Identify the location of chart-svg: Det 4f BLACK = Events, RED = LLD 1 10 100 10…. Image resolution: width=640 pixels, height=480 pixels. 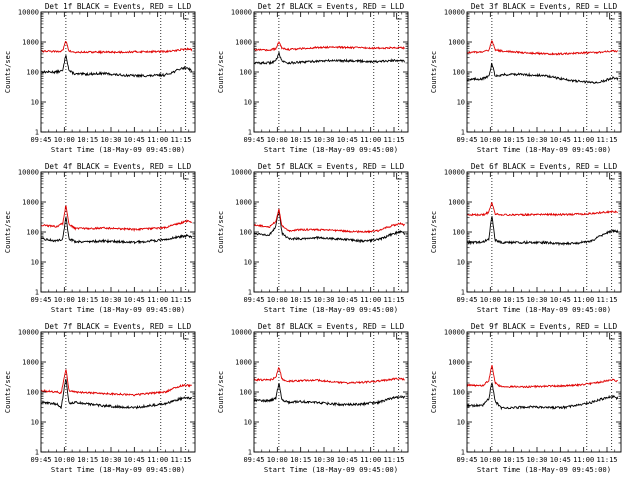
(100, 238).